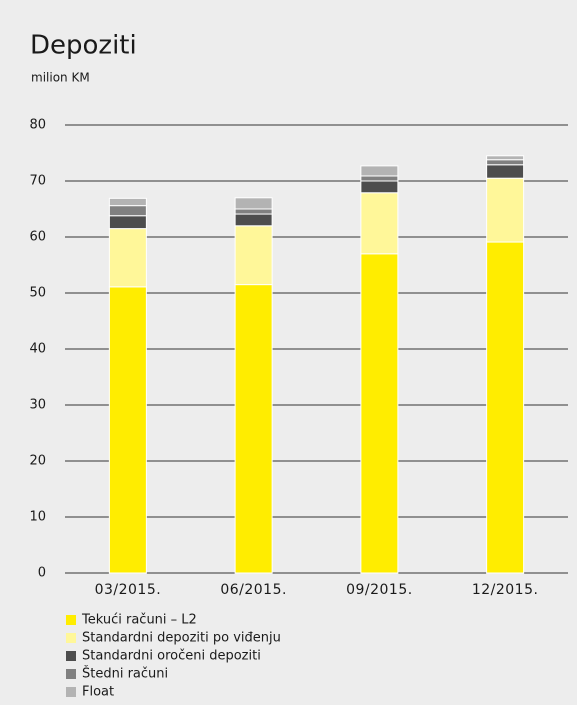 This screenshot has width=577, height=705. What do you see at coordinates (253, 590) in the screenshot?
I see `x-tick-label: 06/2015.` at bounding box center [253, 590].